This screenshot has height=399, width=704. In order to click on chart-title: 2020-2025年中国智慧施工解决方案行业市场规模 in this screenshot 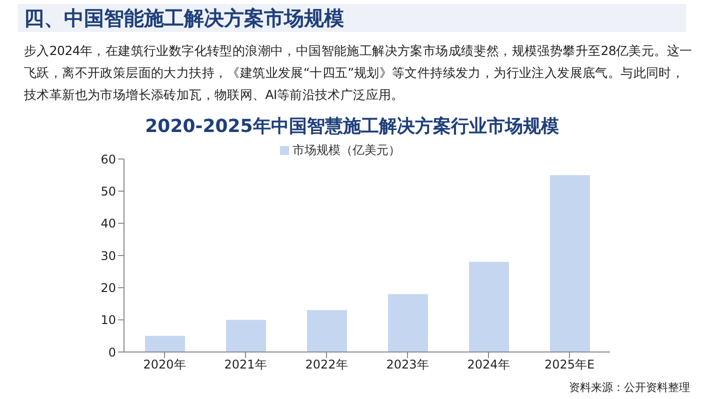, I will do `click(352, 126)`.